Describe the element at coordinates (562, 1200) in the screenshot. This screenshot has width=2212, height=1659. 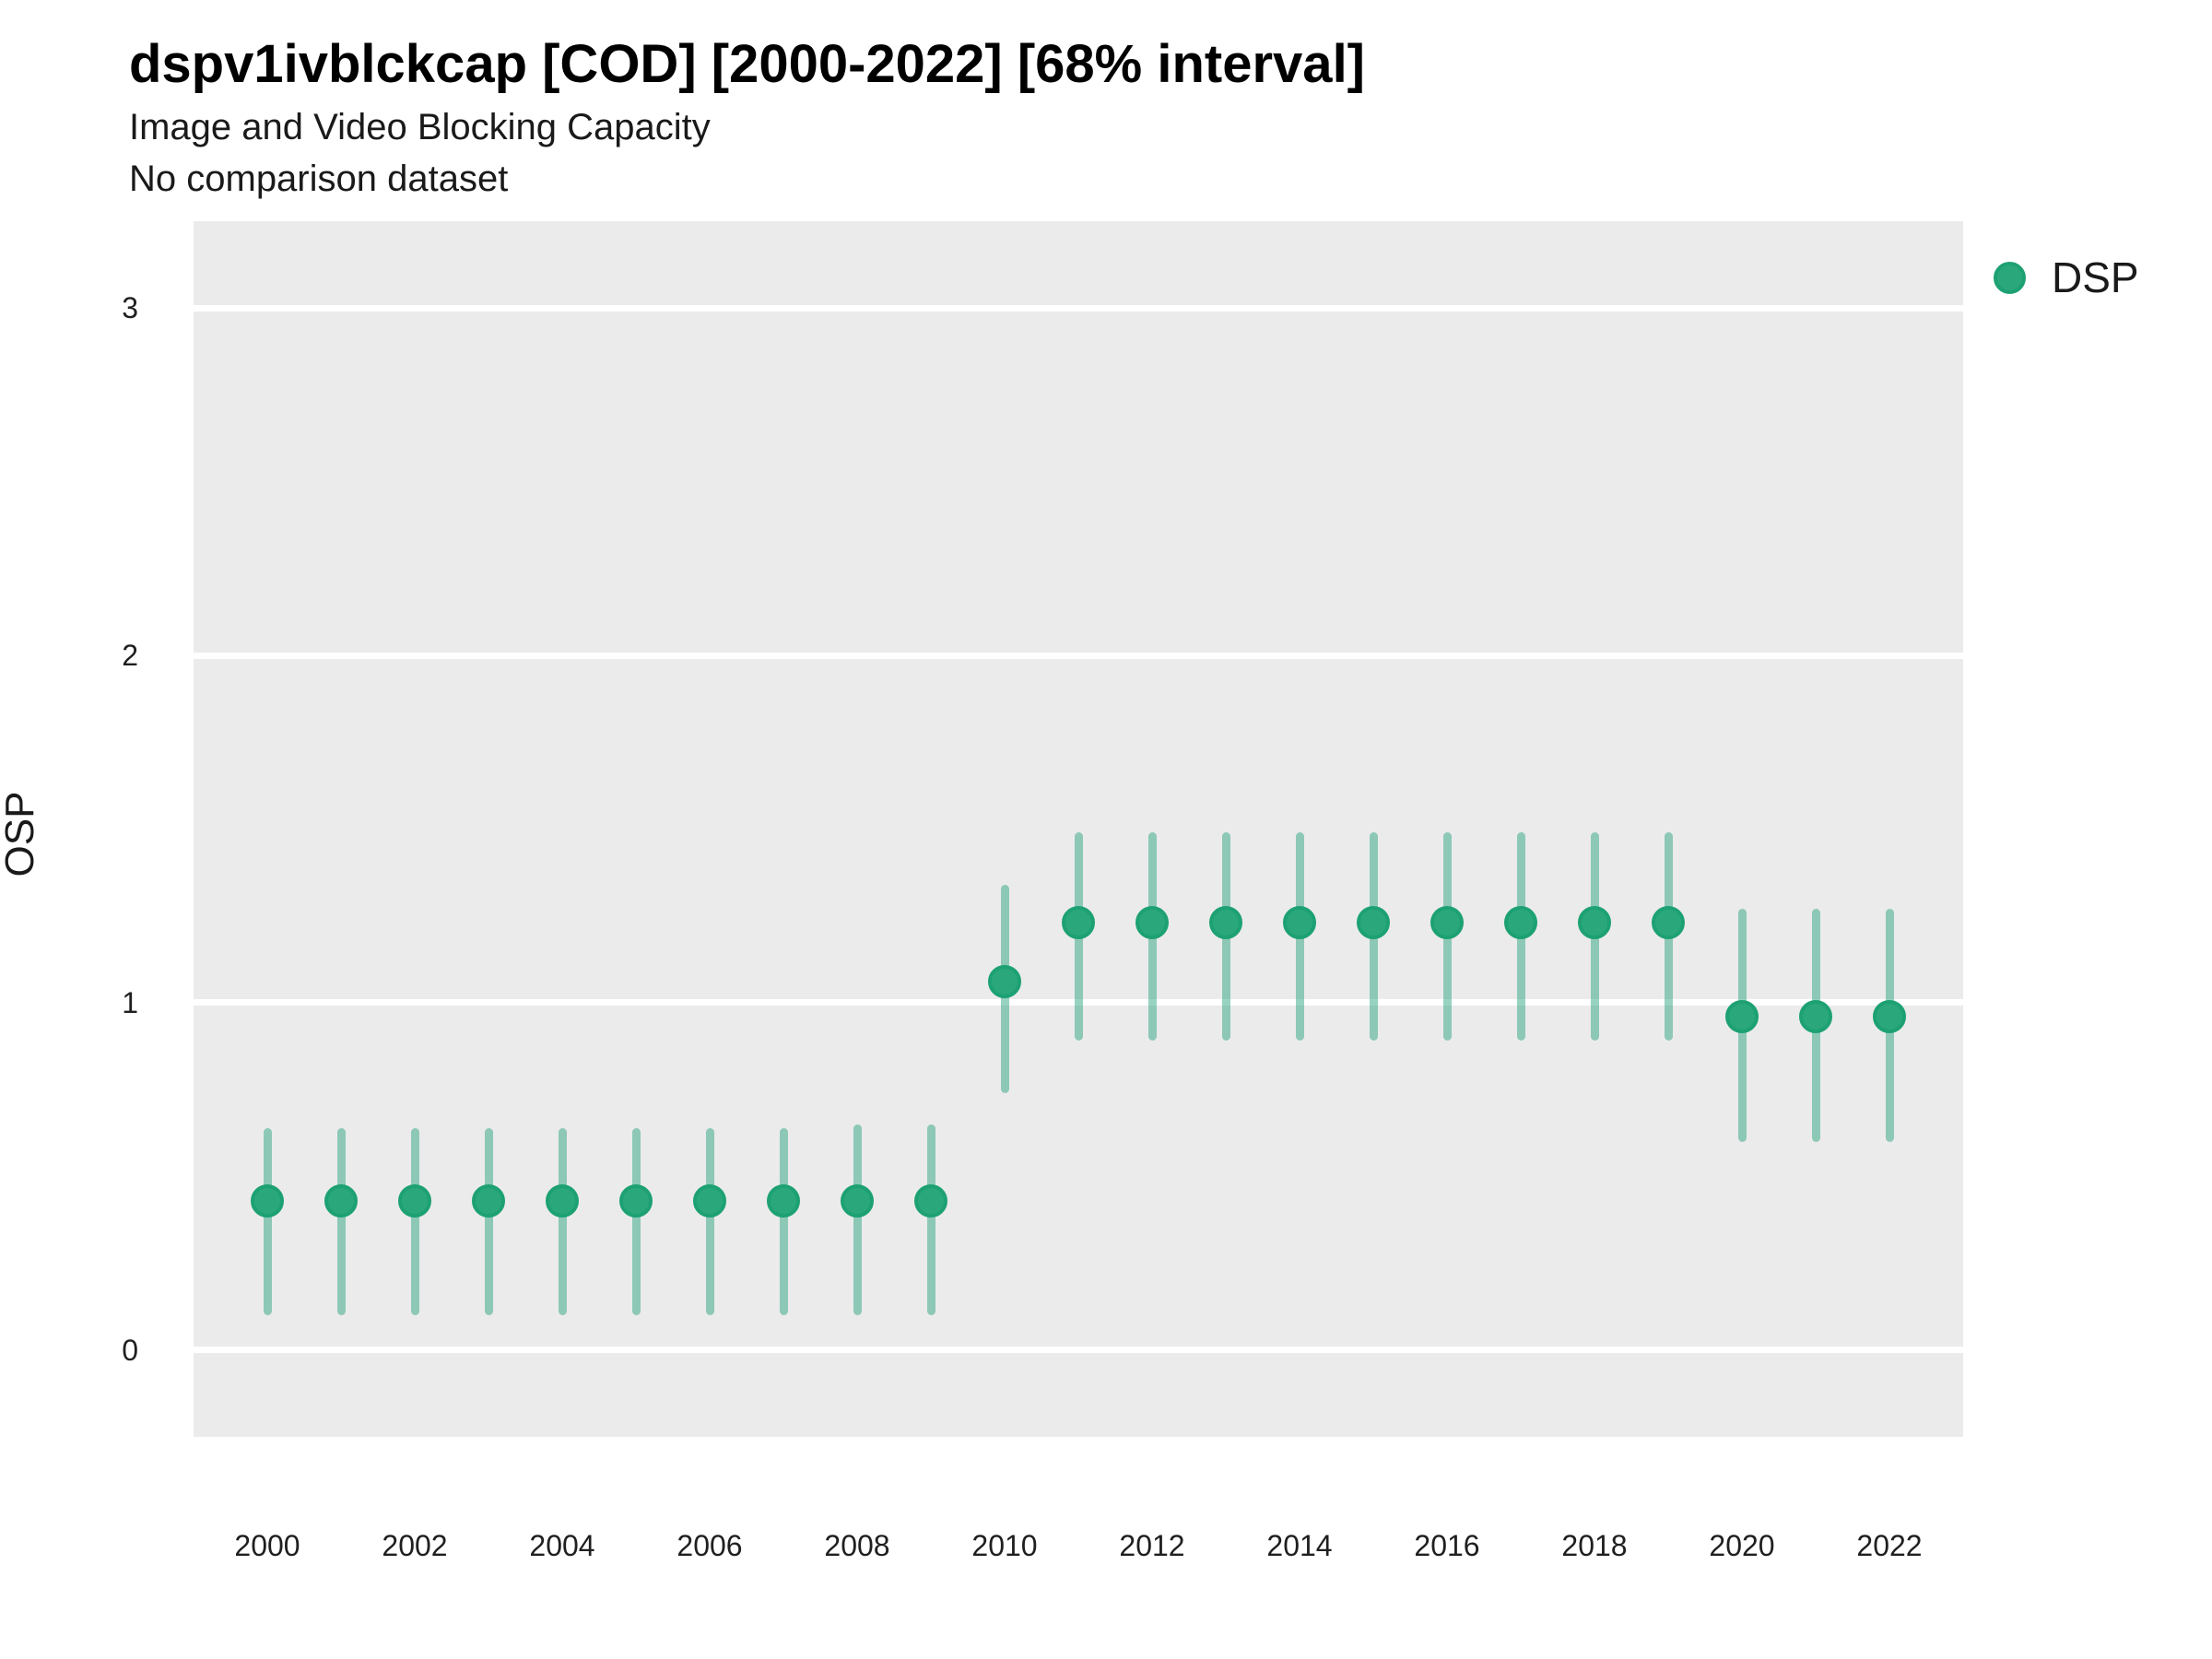
I see `data-point-2004` at that location.